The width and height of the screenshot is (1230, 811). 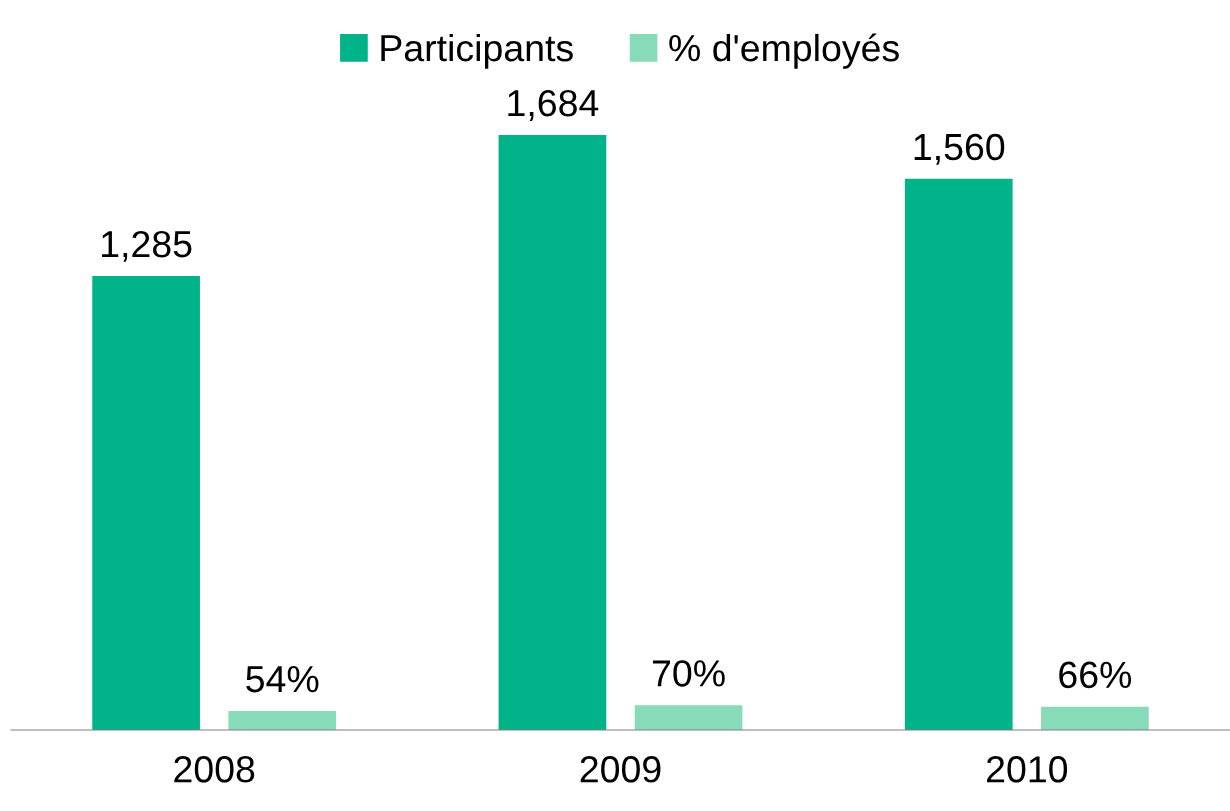 I want to click on data-label: 66%, so click(x=1095, y=675).